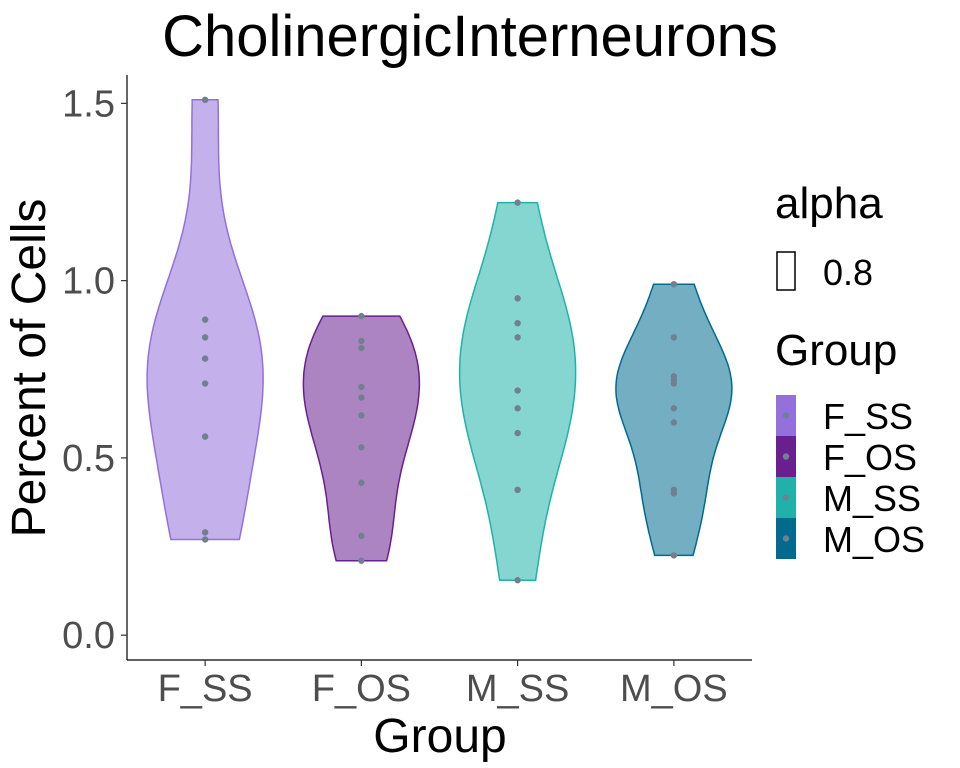  What do you see at coordinates (94, 370) in the screenshot?
I see `y-axis-ticks: 0.0 0.5 1.0 1.5` at bounding box center [94, 370].